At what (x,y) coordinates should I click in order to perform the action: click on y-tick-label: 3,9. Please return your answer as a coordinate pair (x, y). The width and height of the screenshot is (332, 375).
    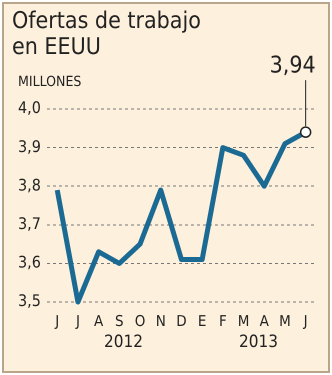
    Looking at the image, I should click on (29, 146).